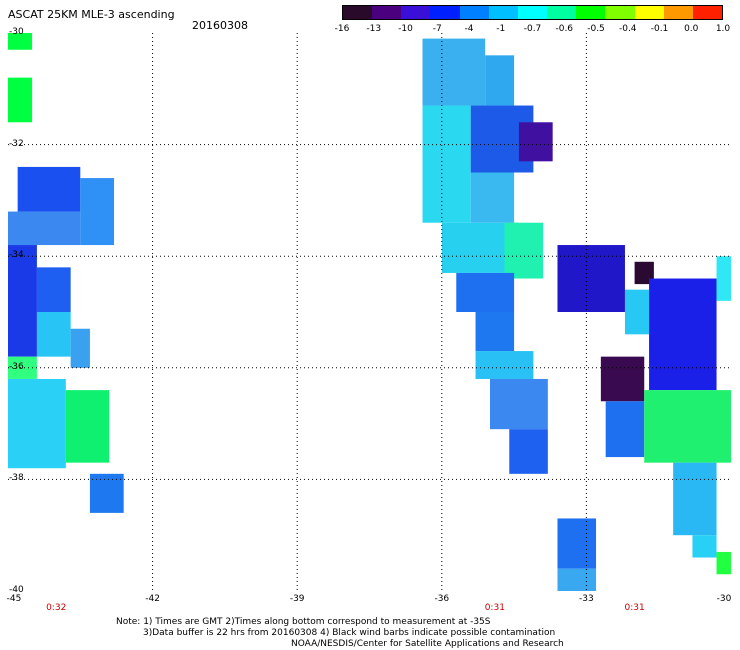 The height and width of the screenshot is (650, 740). I want to click on colorbar-label: -7, so click(437, 29).